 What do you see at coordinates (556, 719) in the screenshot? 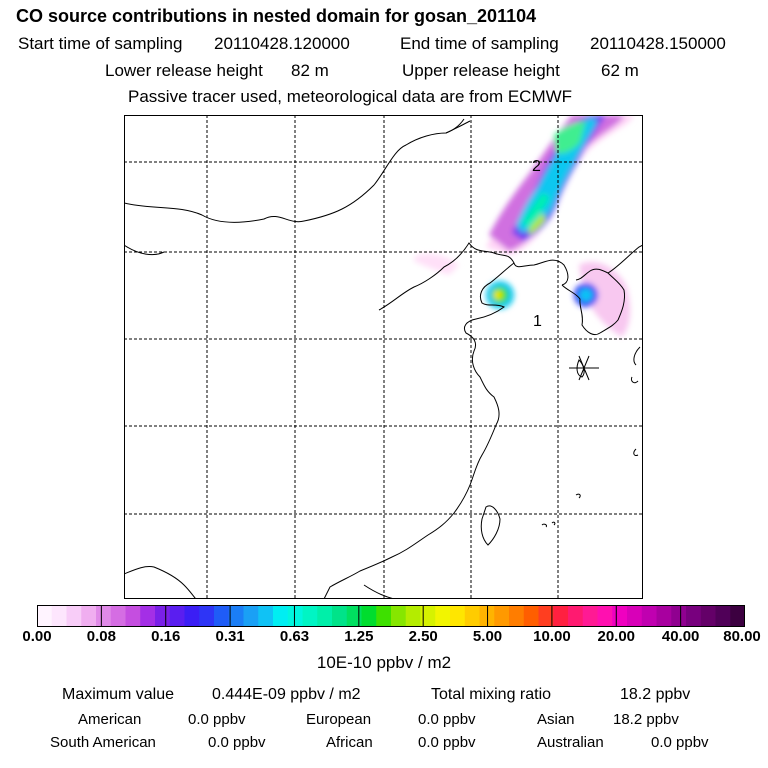
I see `region-name: Asian` at bounding box center [556, 719].